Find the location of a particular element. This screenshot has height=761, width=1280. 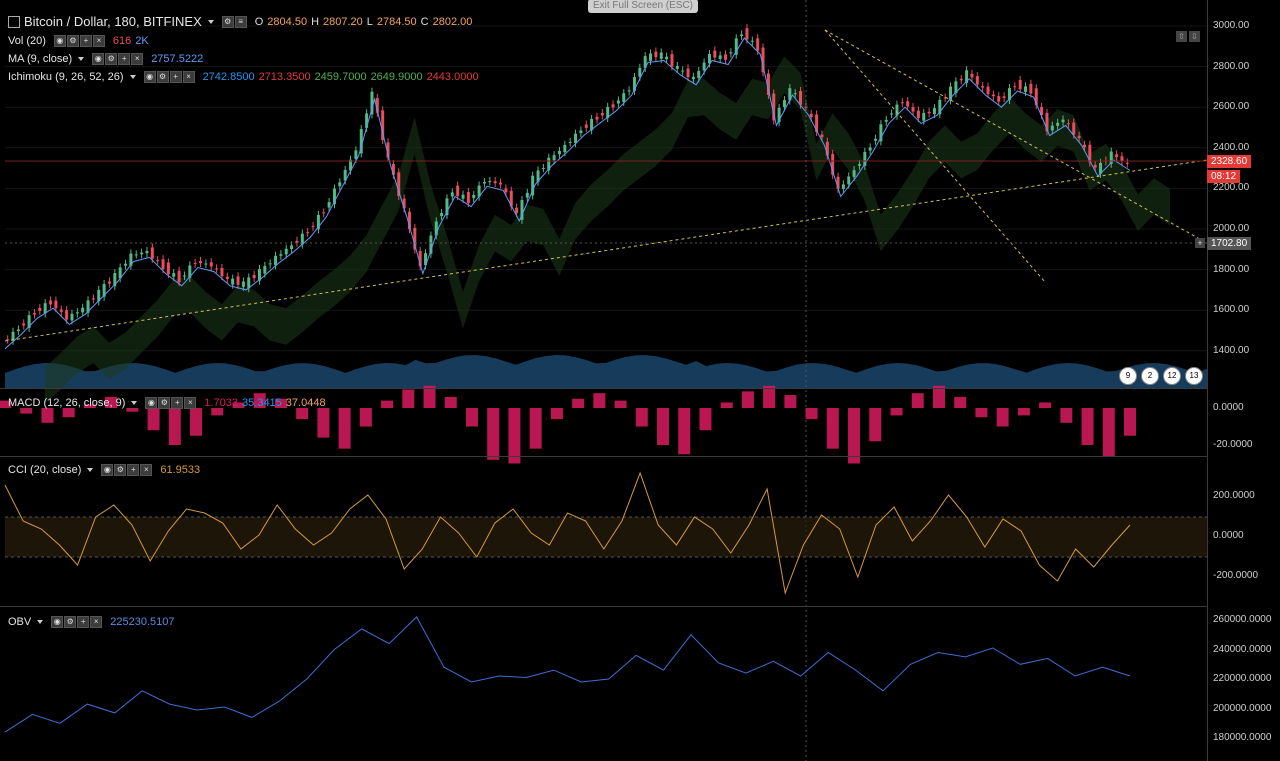

obv-controls: ◉ ⚙ + × is located at coordinates (77, 622).